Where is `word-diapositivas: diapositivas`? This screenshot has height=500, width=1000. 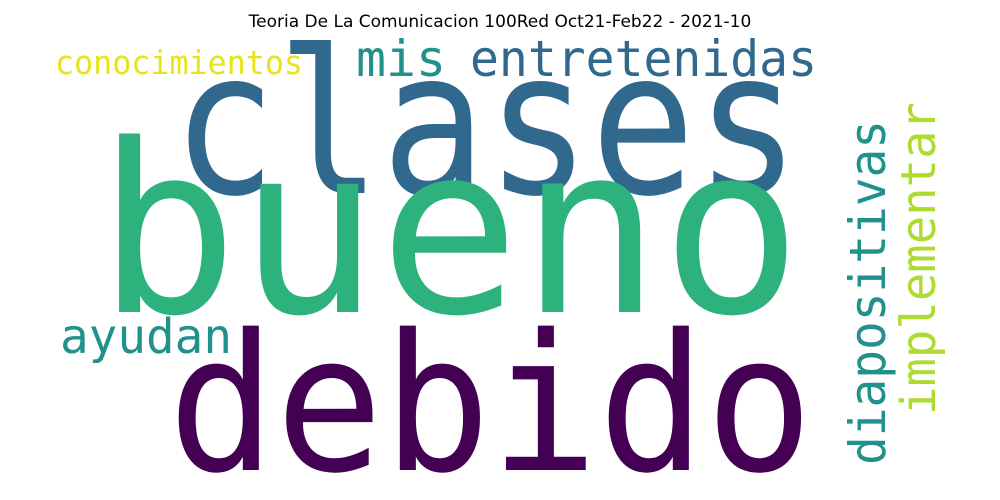 word-diapositivas: diapositivas is located at coordinates (868, 292).